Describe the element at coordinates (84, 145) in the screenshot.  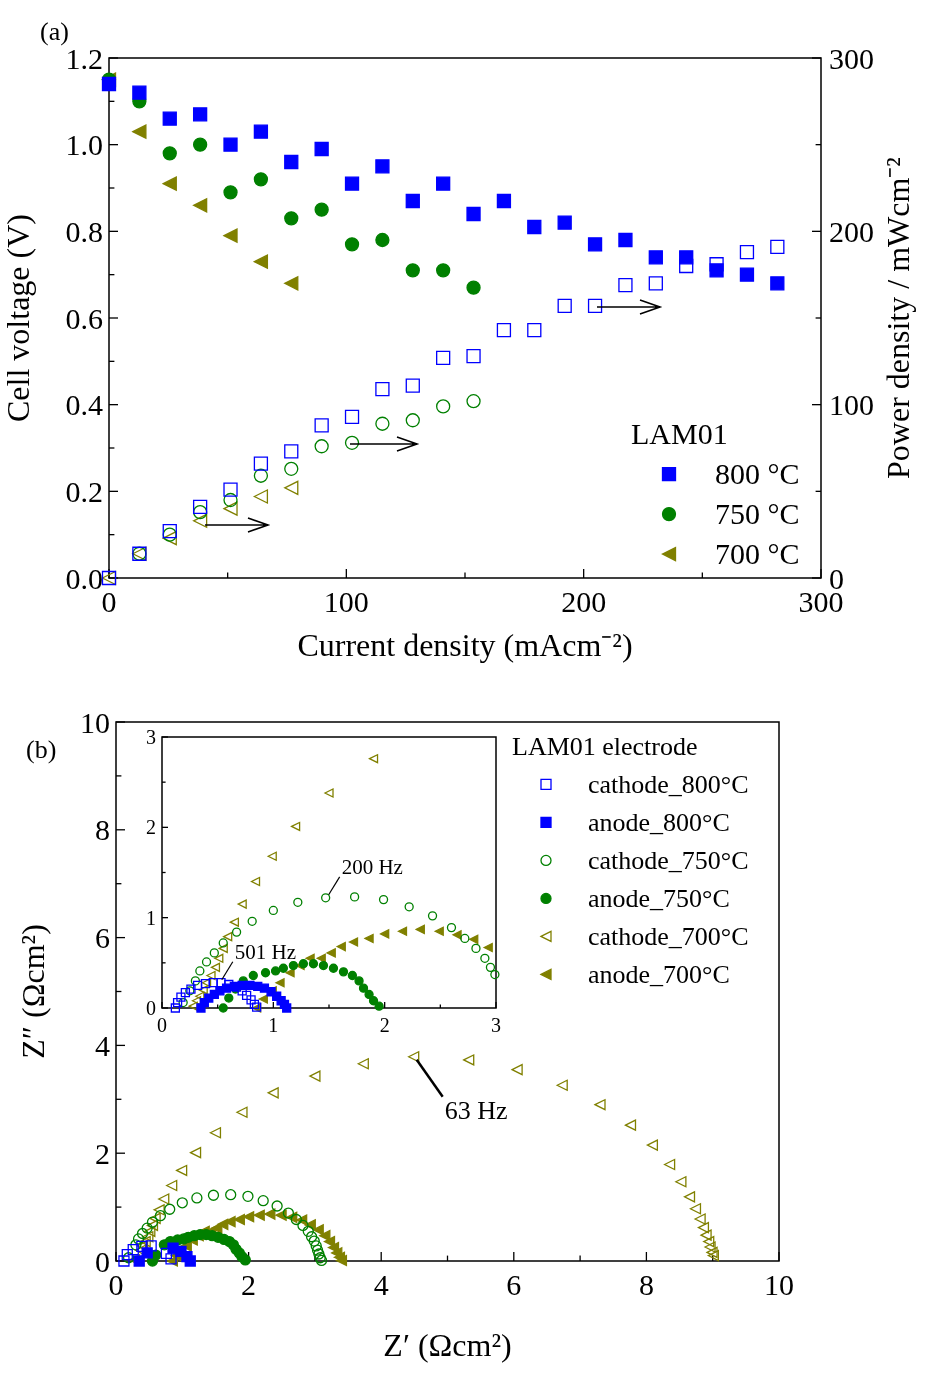
I see `y-tick-label: 1.0` at that location.